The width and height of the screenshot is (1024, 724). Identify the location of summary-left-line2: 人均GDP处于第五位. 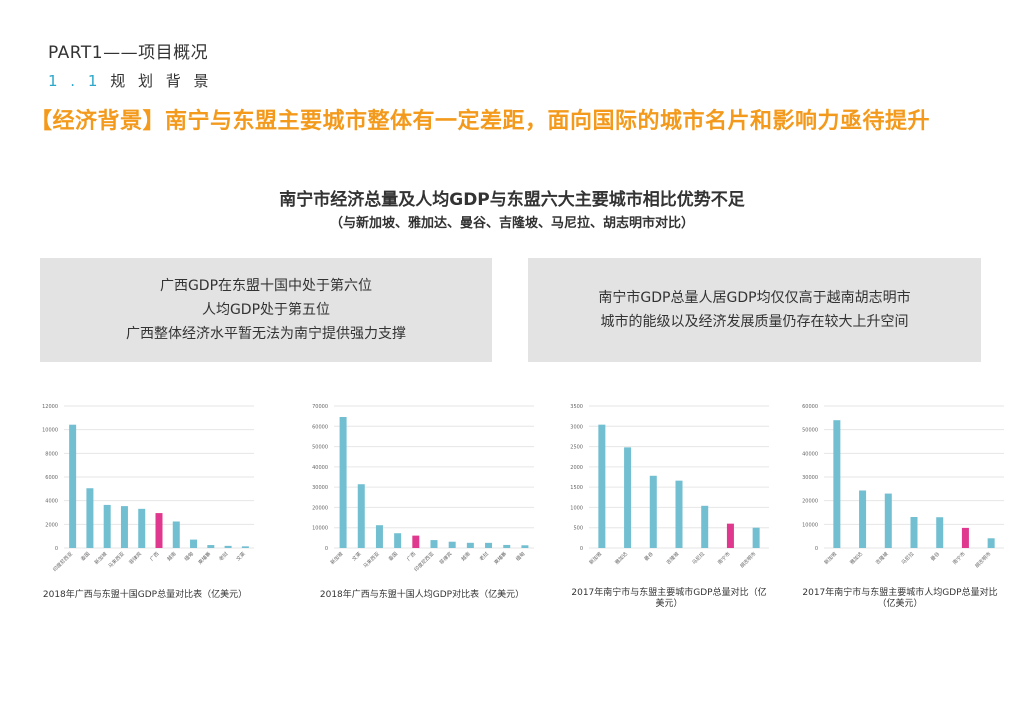
(266, 310).